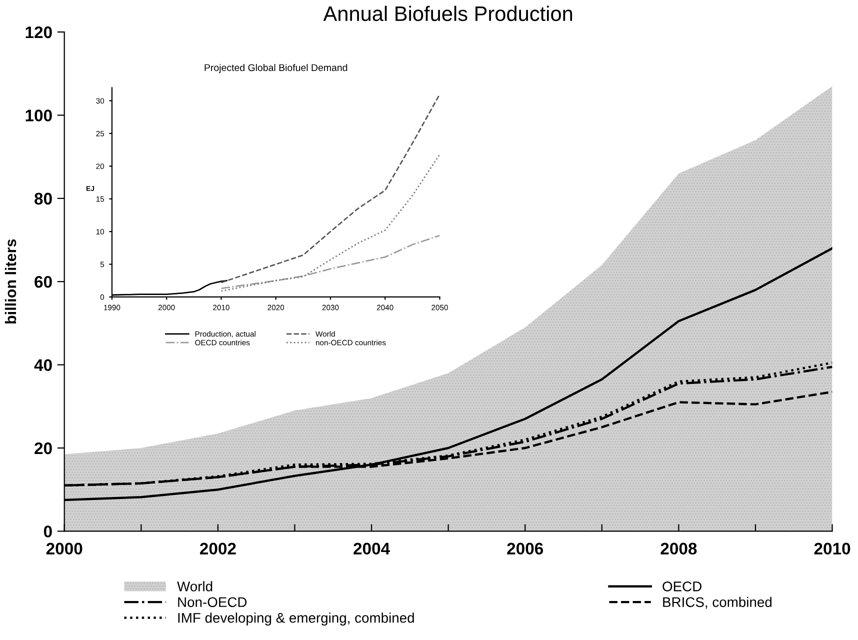 The image size is (858, 640). What do you see at coordinates (43, 282) in the screenshot?
I see `y-tick-label: 60` at bounding box center [43, 282].